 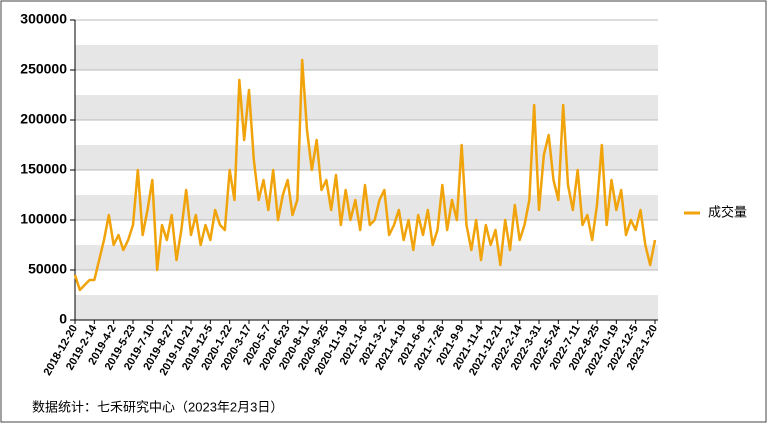 What do you see at coordinates (43, 219) in the screenshot?
I see `y-tick-label: 100000` at bounding box center [43, 219].